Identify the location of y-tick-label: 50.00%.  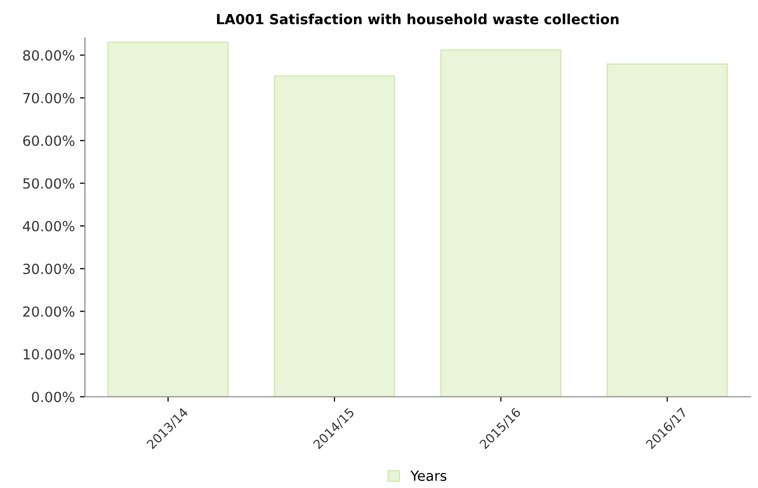
(48, 183).